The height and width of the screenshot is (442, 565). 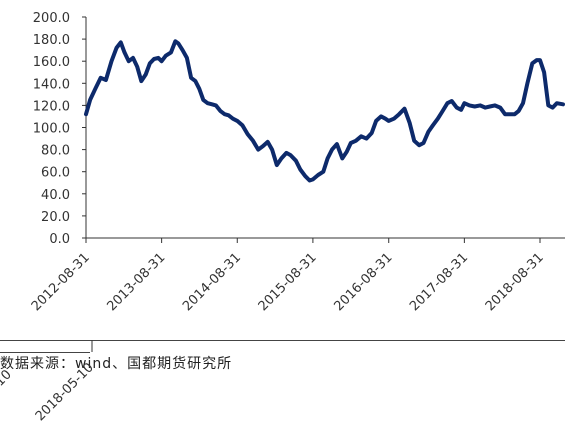 What do you see at coordinates (51, 106) in the screenshot?
I see `y-tick-label: 120.0` at bounding box center [51, 106].